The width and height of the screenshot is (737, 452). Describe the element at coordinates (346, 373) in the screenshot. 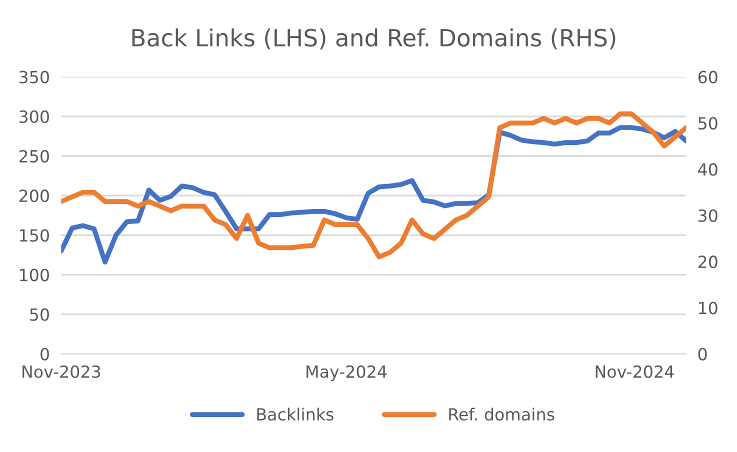

I see `x-tick-label: May-2024` at that location.